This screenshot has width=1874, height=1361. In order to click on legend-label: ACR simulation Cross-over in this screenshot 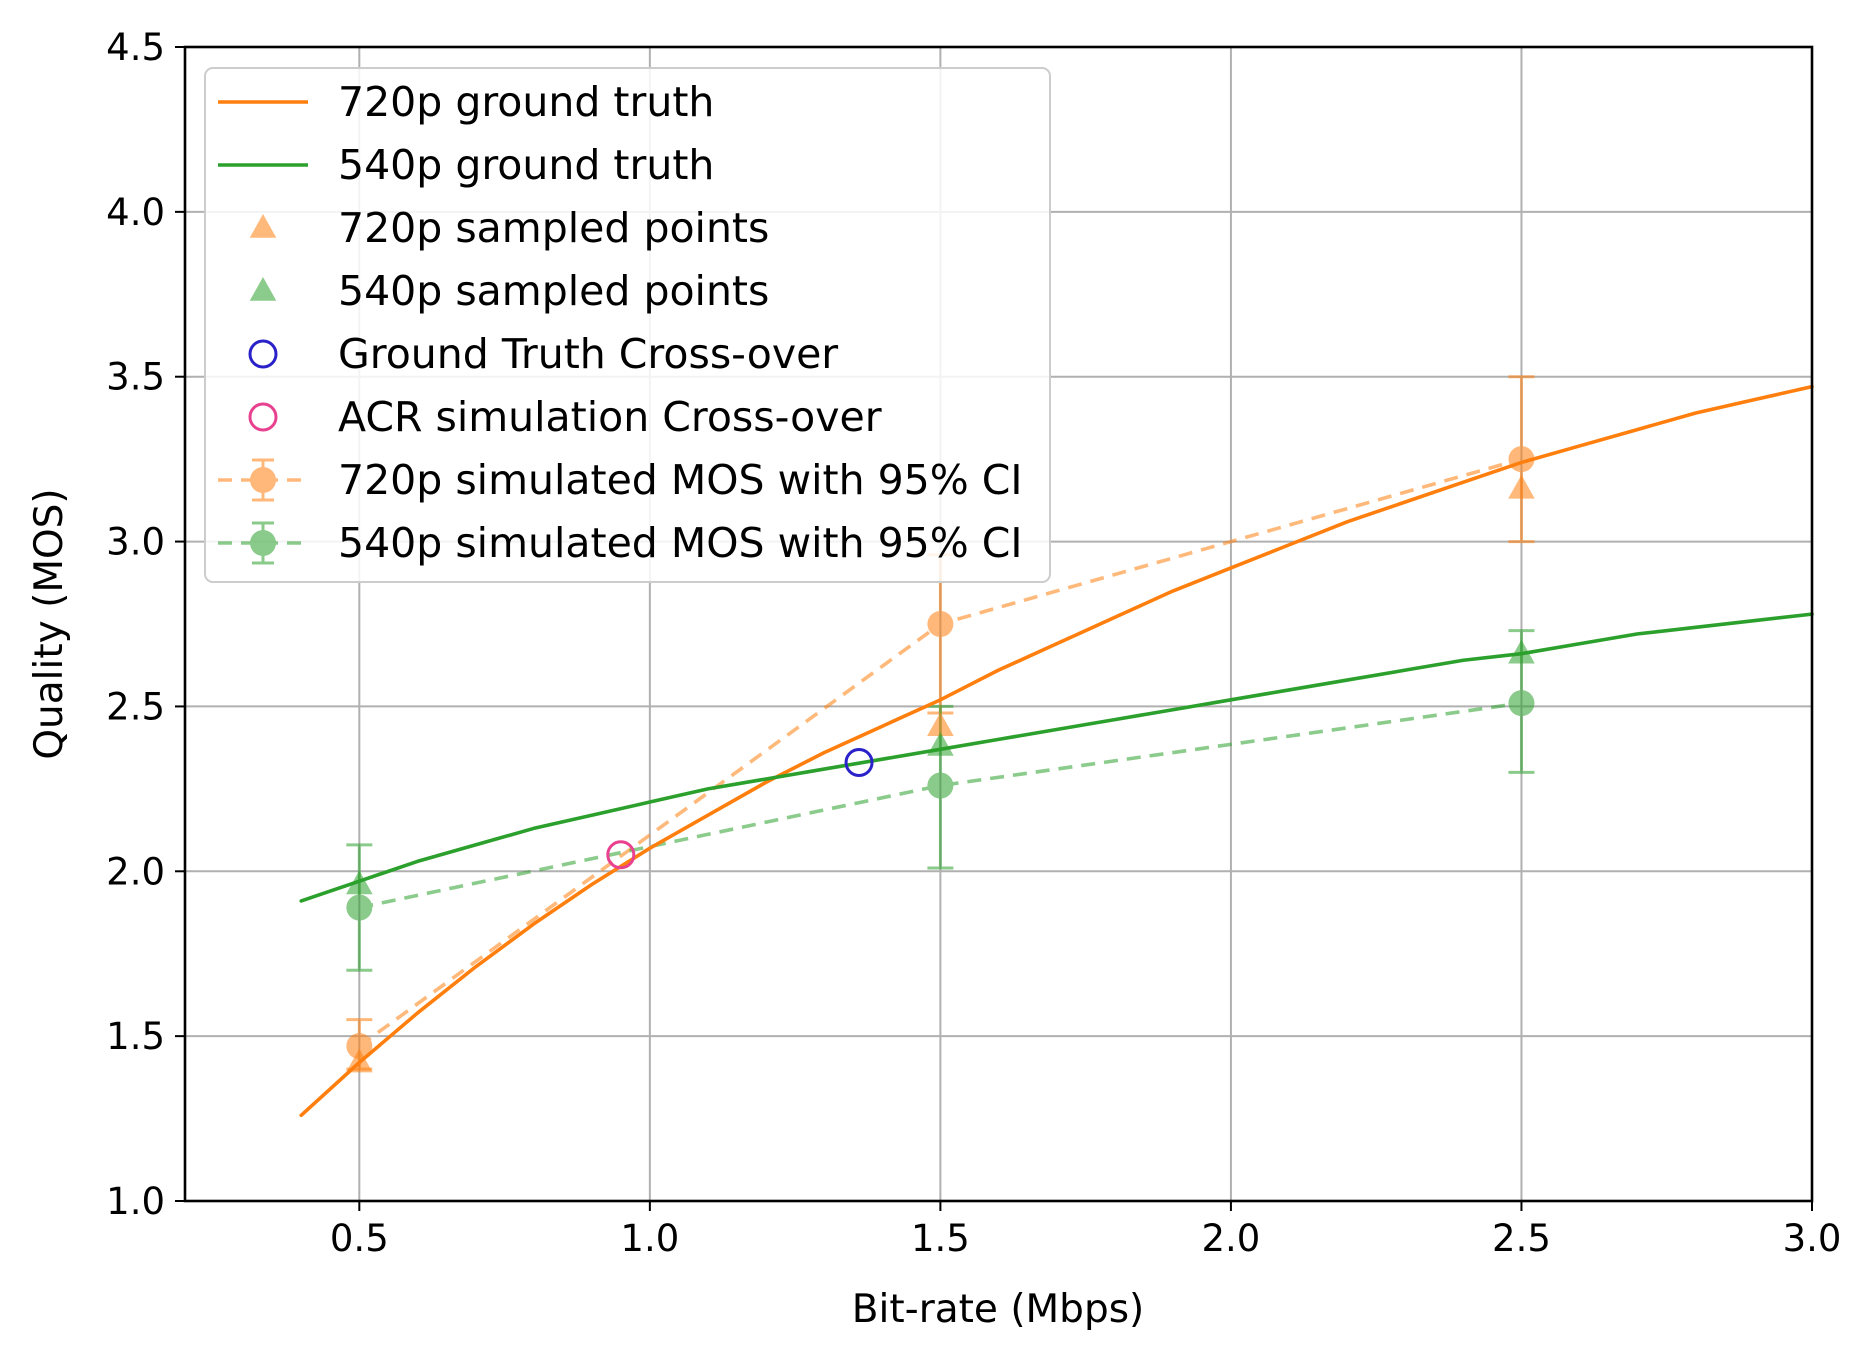, I will do `click(610, 417)`.